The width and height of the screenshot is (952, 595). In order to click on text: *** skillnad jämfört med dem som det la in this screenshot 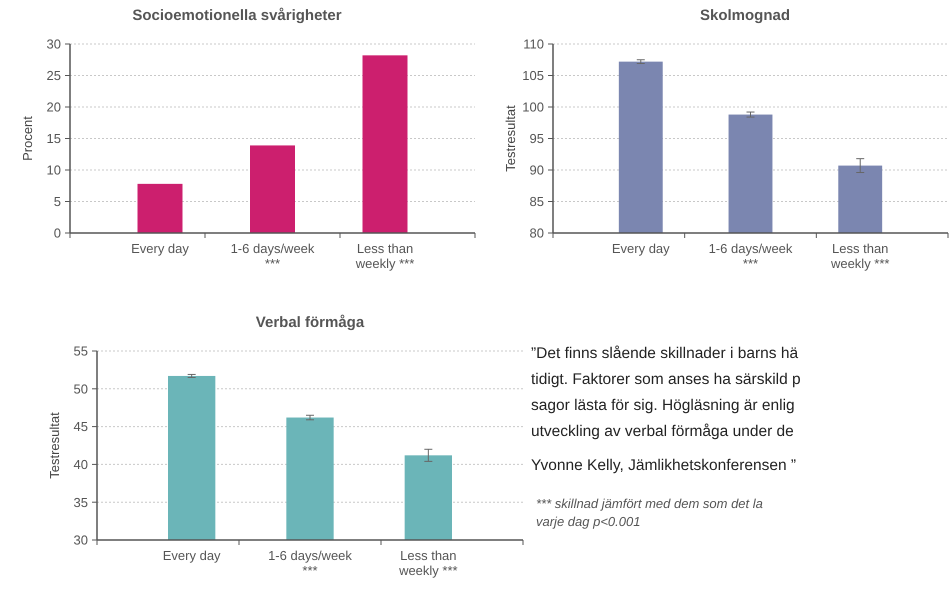, I will do `click(649, 503)`.